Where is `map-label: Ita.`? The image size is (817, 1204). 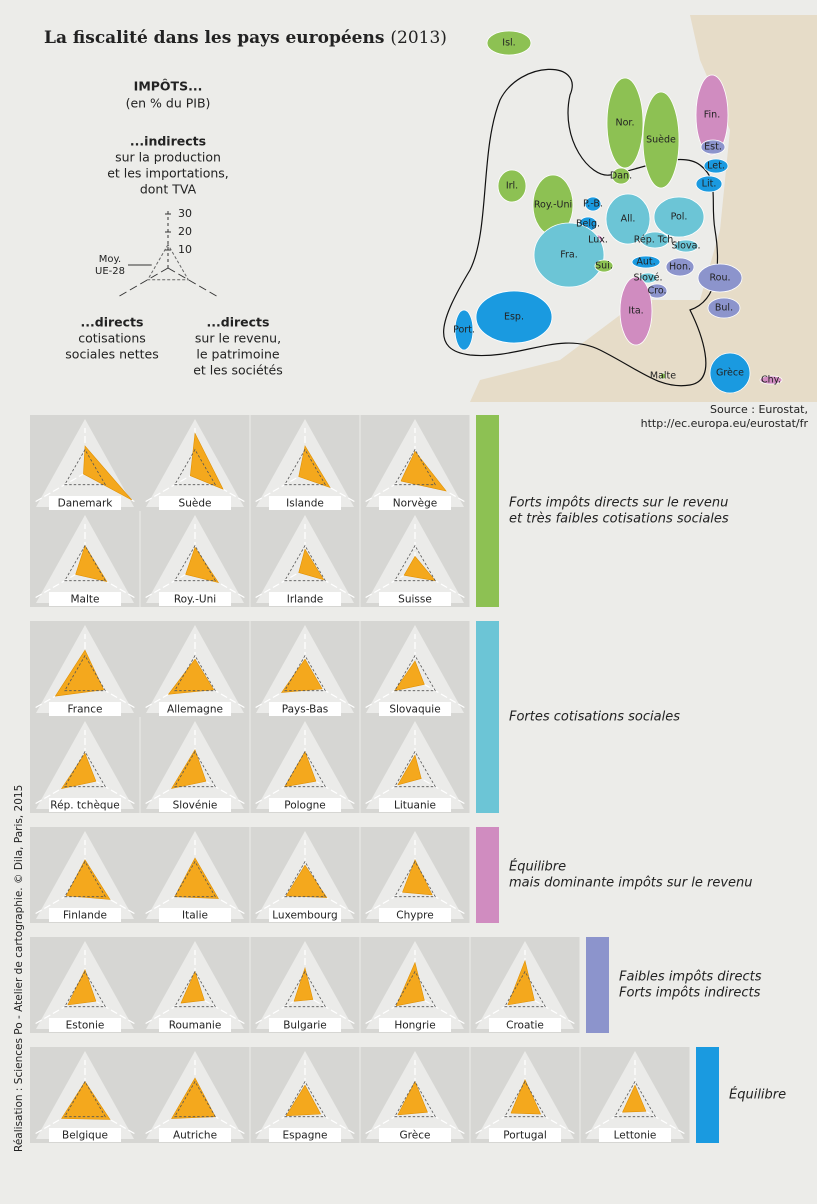
map-label: Ita. is located at coordinates (635, 311).